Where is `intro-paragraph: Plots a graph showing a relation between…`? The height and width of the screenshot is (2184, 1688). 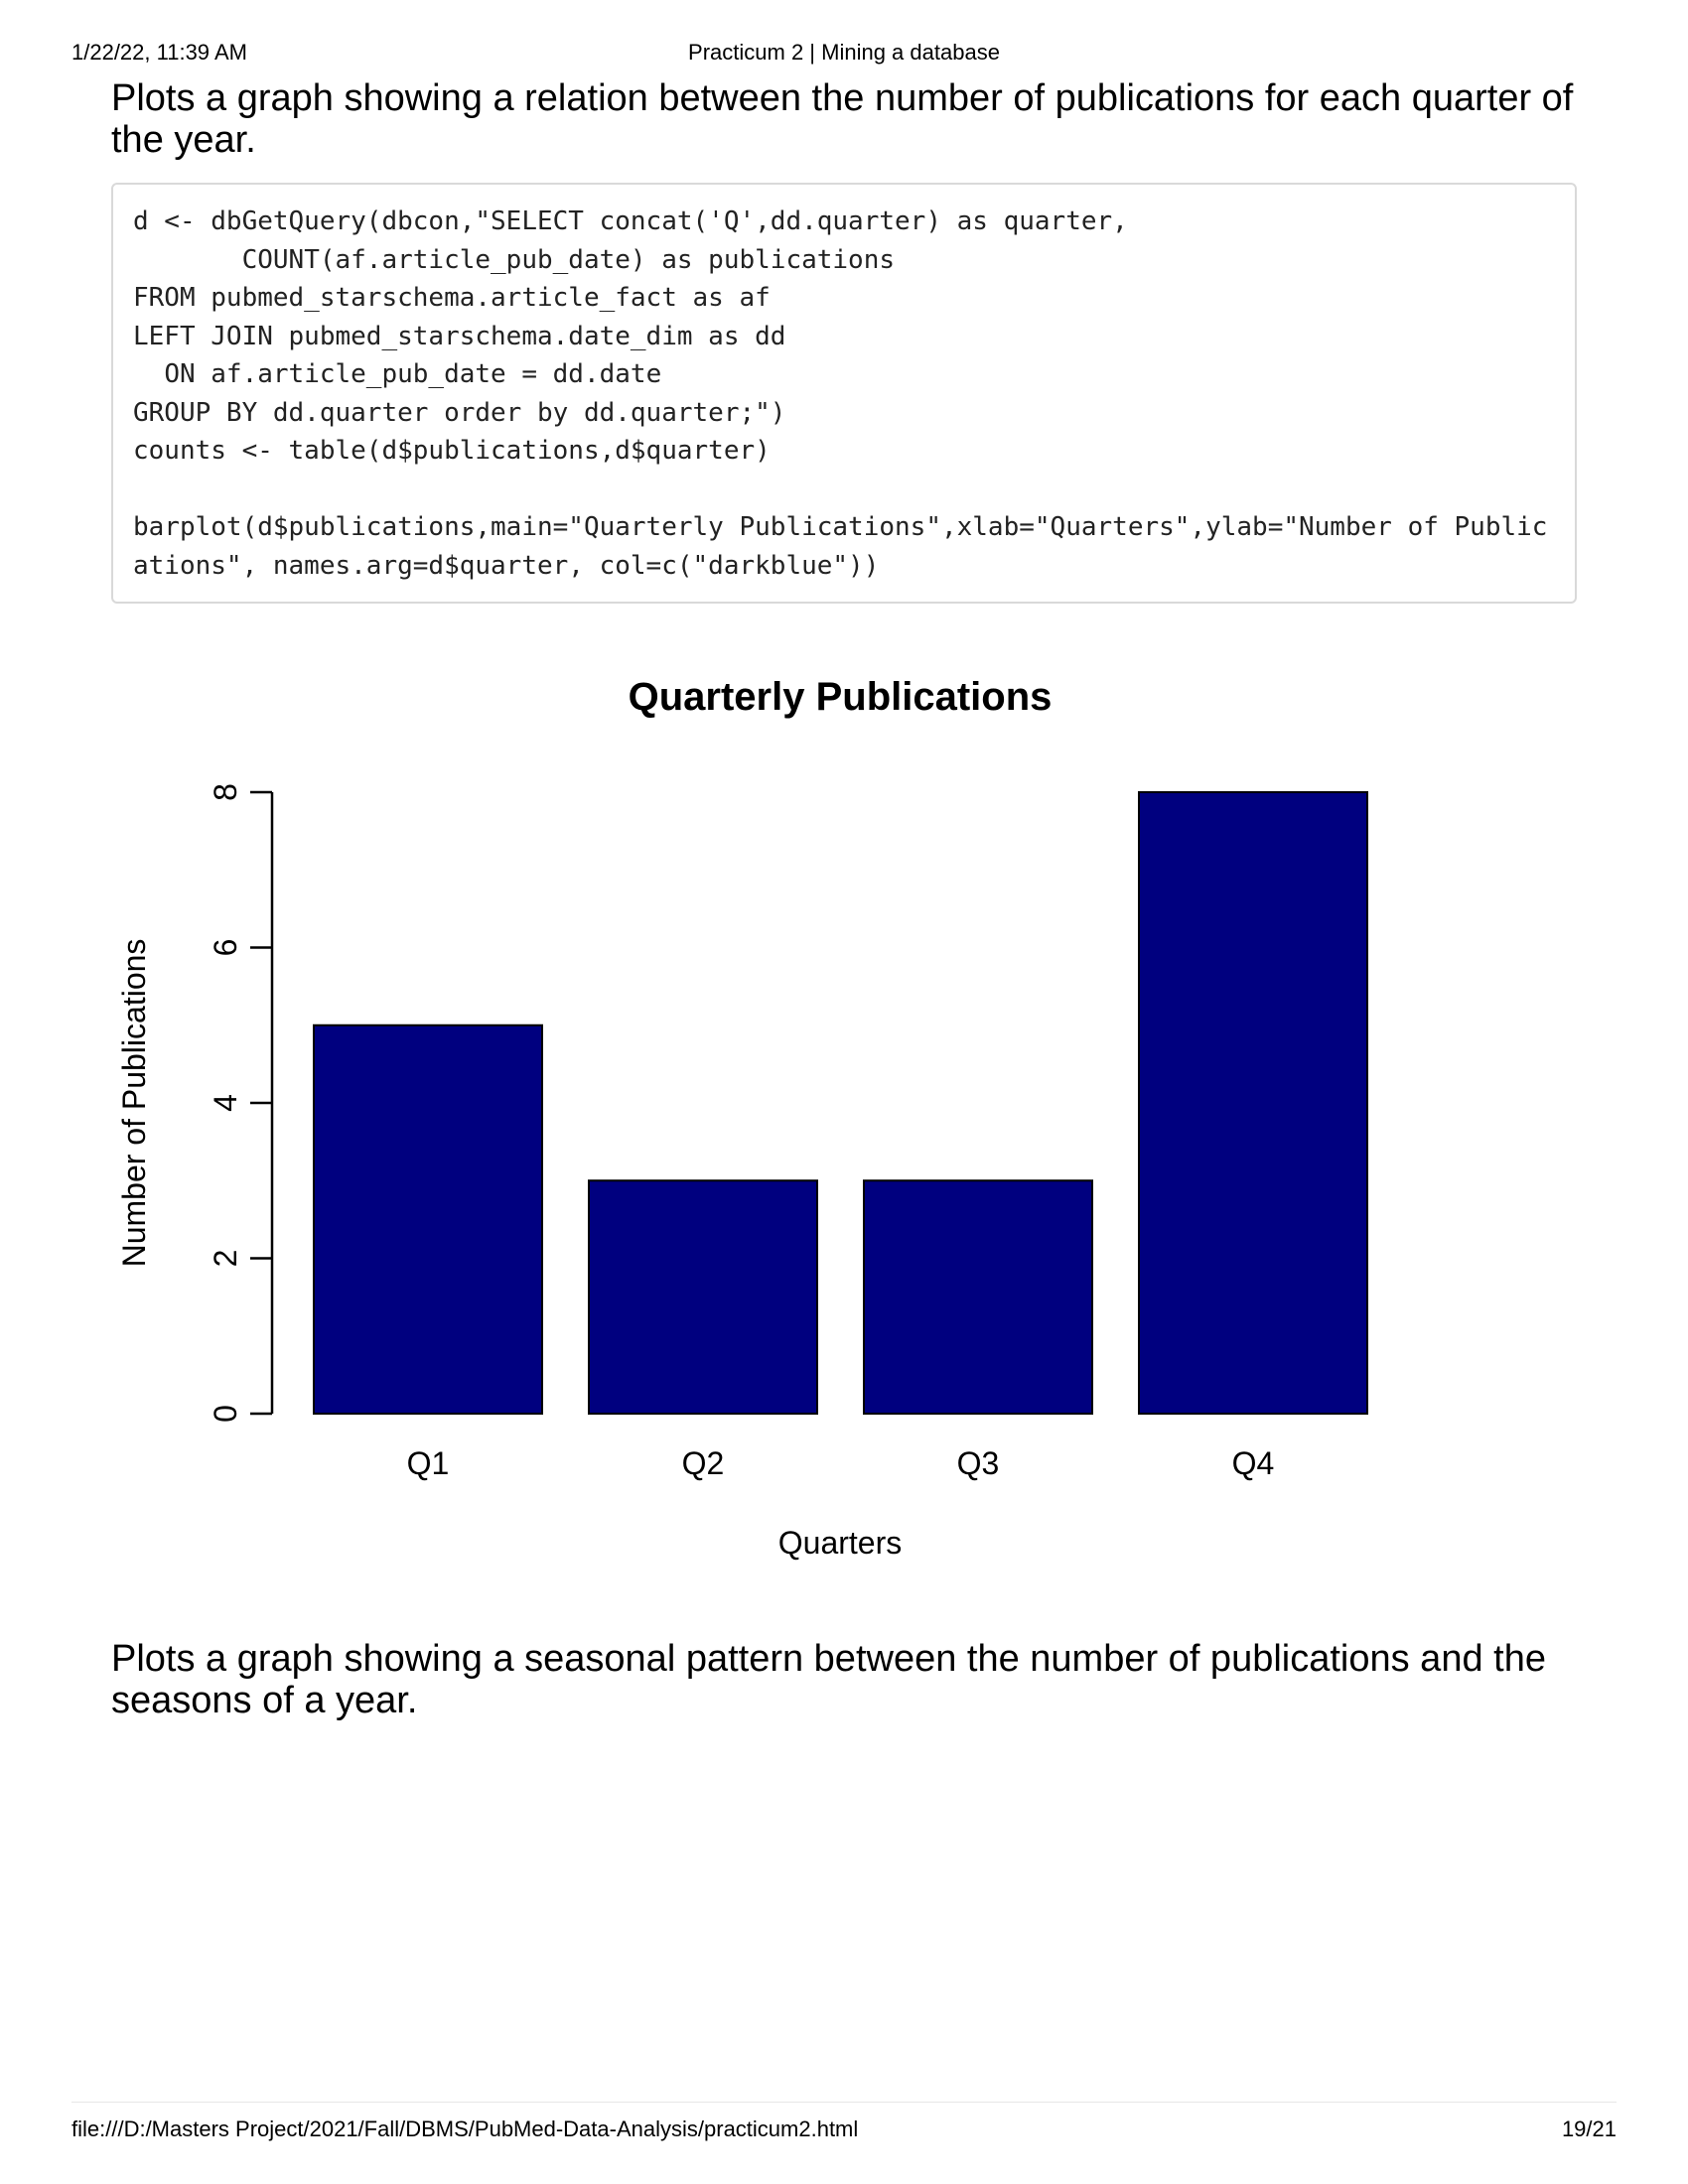
intro-paragraph: Plots a graph showing a relation between… is located at coordinates (842, 119).